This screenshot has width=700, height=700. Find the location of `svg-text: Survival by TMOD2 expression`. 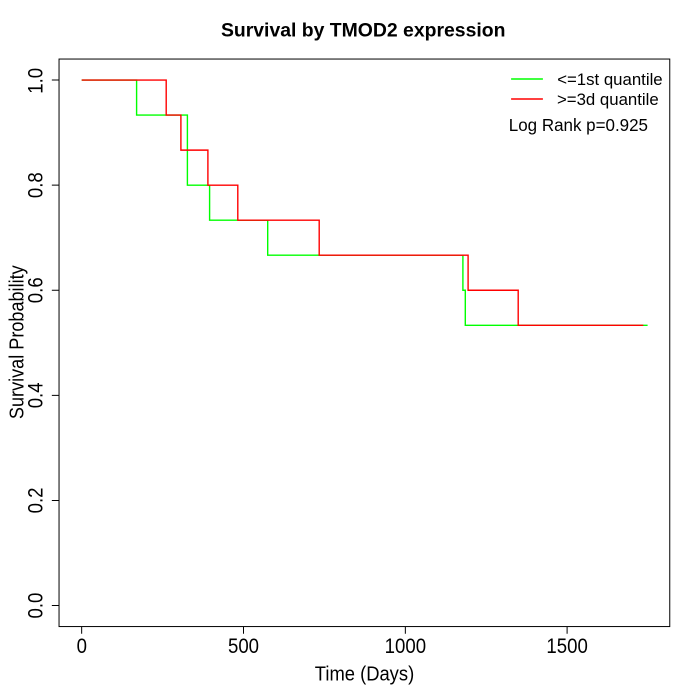

svg-text: Survival by TMOD2 expression is located at coordinates (363, 31).